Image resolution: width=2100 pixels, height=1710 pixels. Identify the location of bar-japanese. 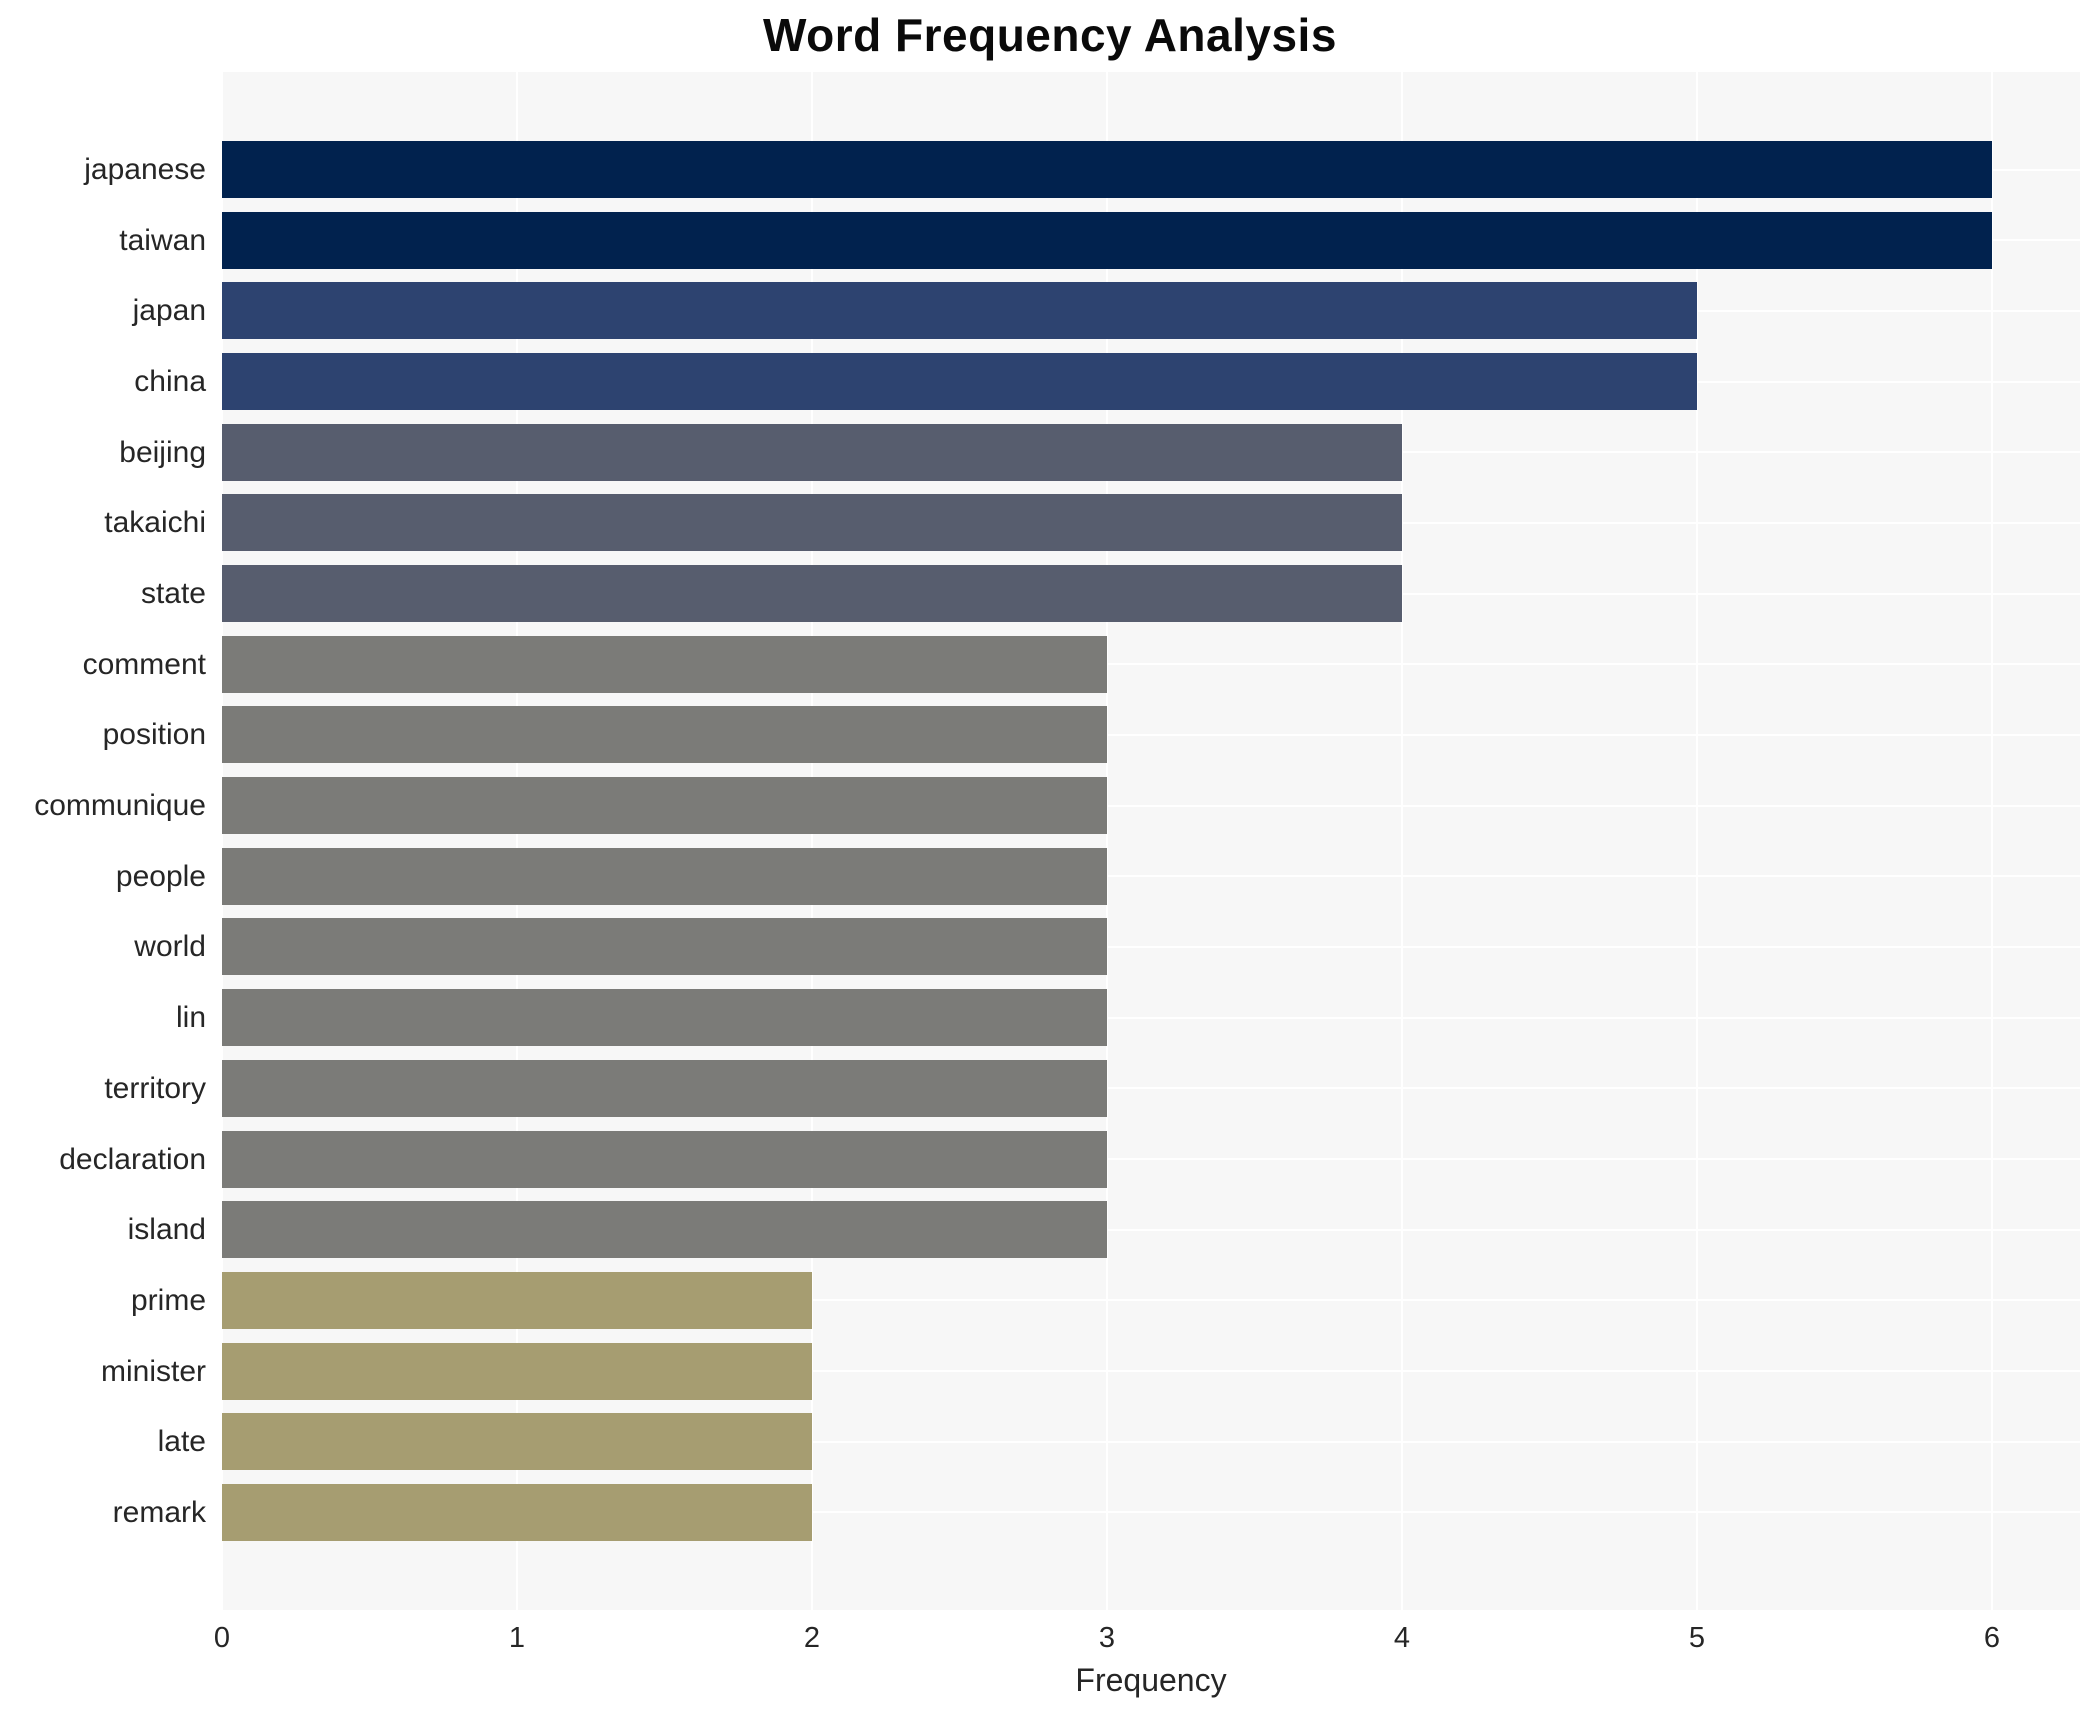
(1107, 169).